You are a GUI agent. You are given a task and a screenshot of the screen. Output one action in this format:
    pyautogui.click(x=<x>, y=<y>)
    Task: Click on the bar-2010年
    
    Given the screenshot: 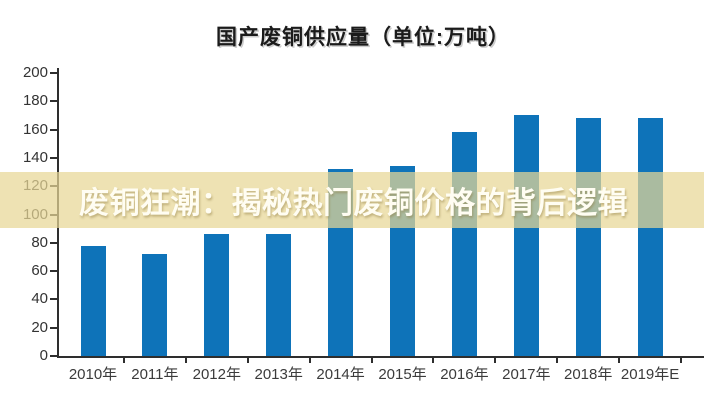 What is the action you would take?
    pyautogui.click(x=93, y=300)
    